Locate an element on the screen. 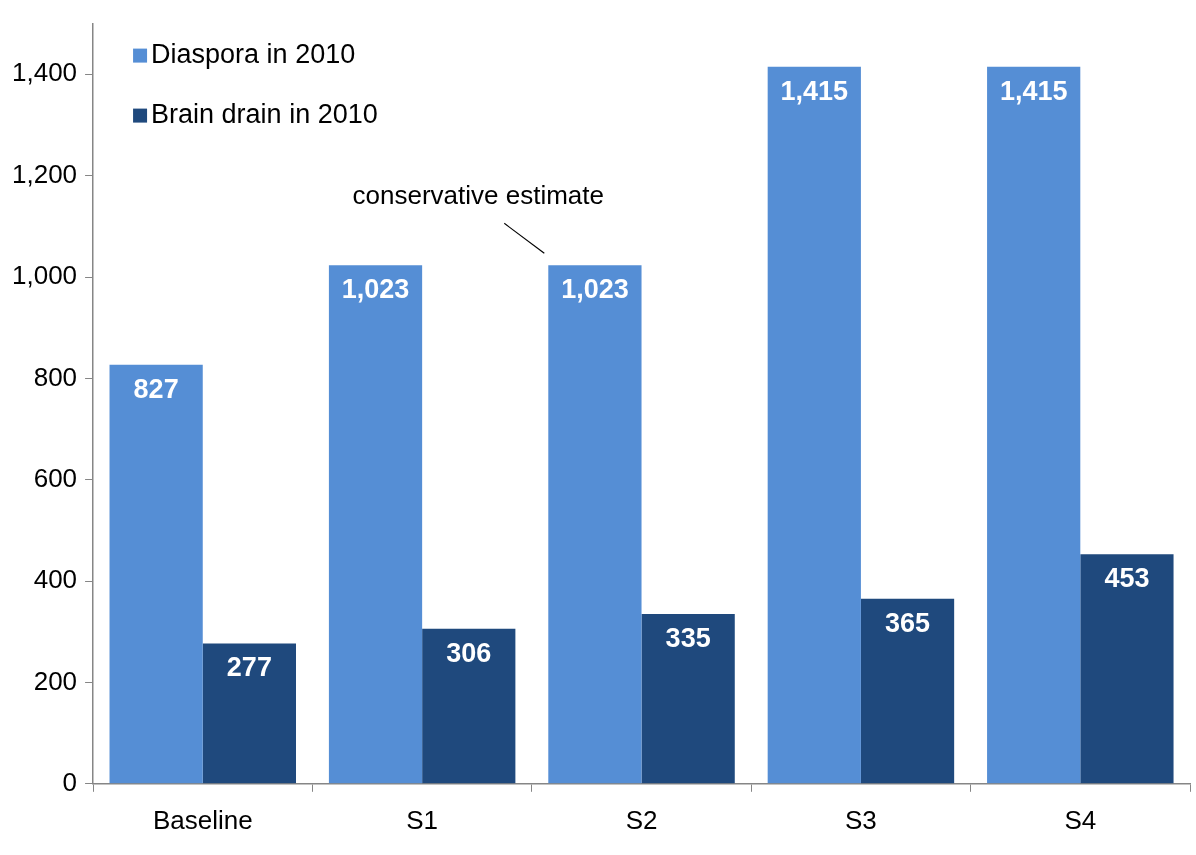  annotation: conservative estimate is located at coordinates (478, 194).